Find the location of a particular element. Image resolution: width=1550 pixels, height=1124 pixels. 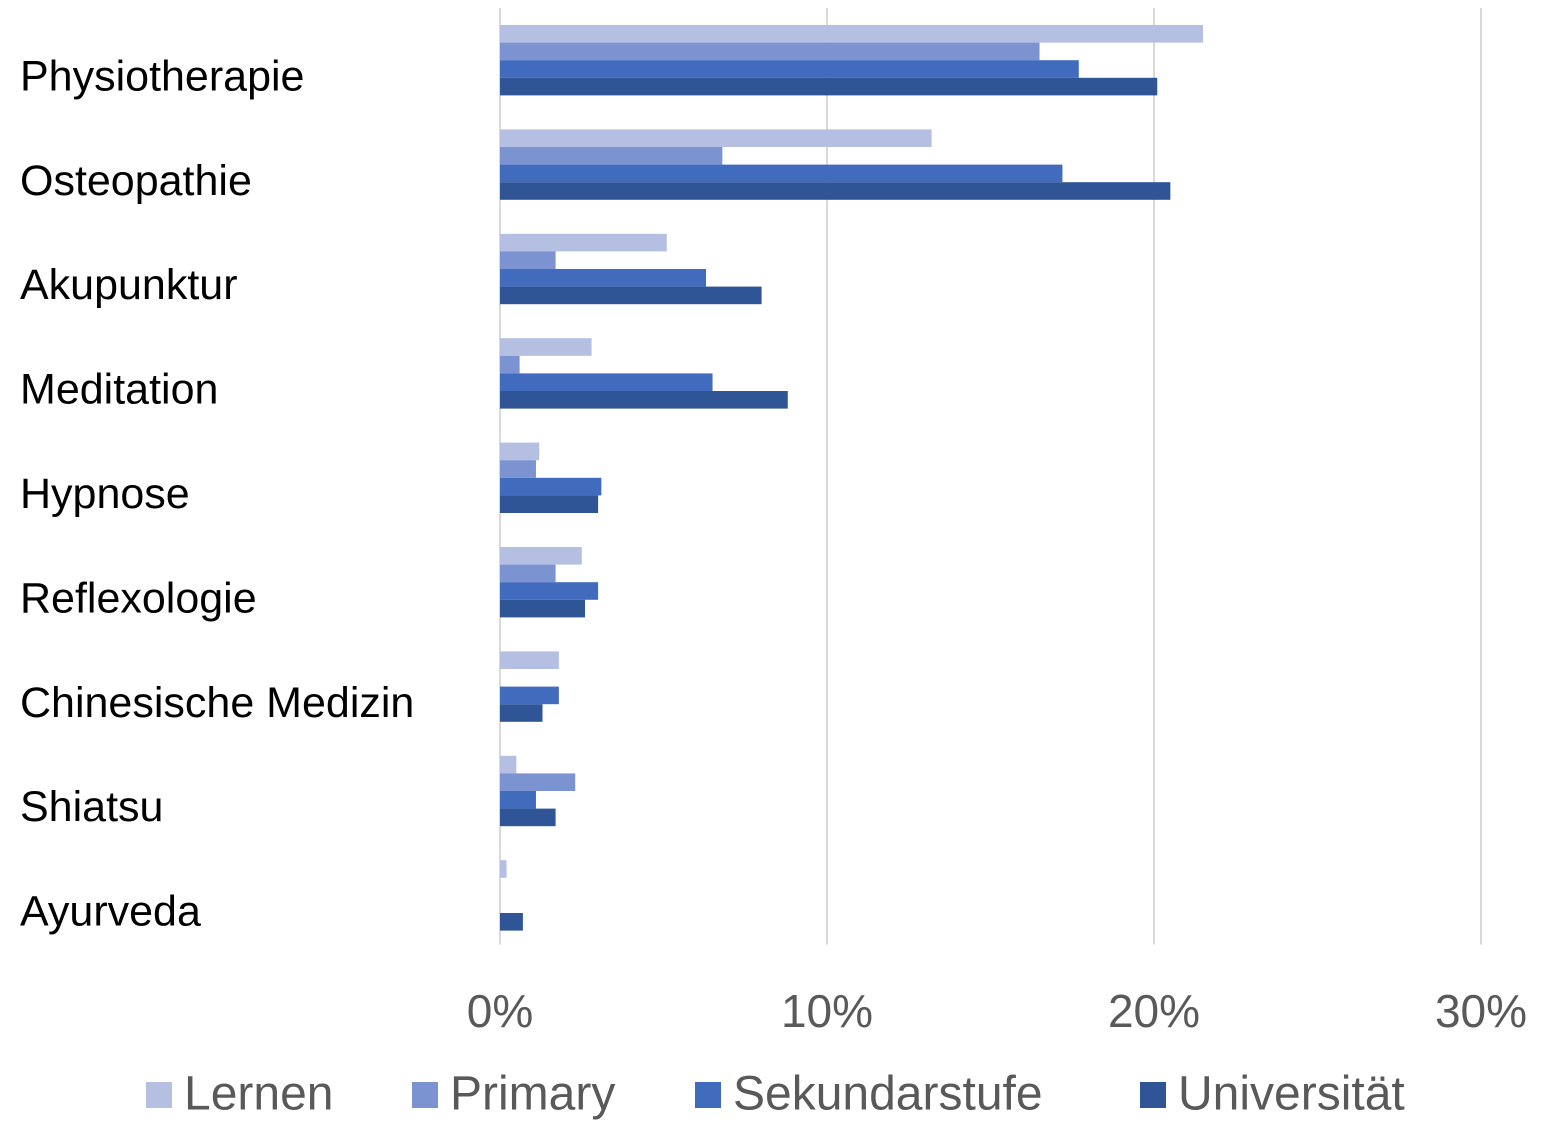

category-label: Meditation is located at coordinates (119, 390).